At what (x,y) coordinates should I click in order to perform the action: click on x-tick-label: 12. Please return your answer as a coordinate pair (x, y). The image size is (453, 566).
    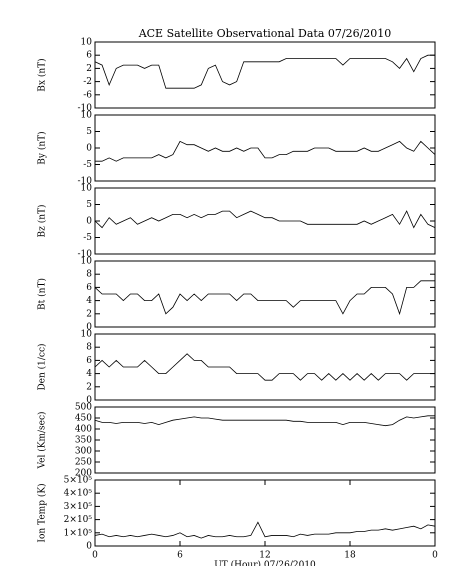
    Looking at the image, I should click on (264, 556).